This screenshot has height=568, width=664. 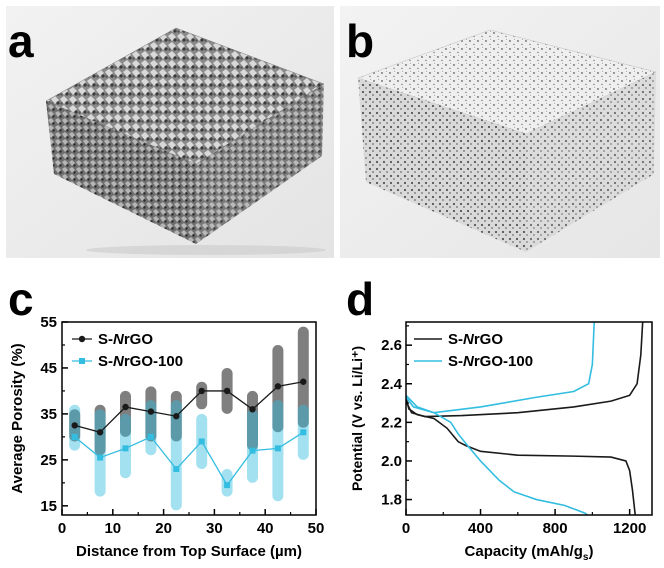 I want to click on x-tick-label-c: 20, so click(x=163, y=528).